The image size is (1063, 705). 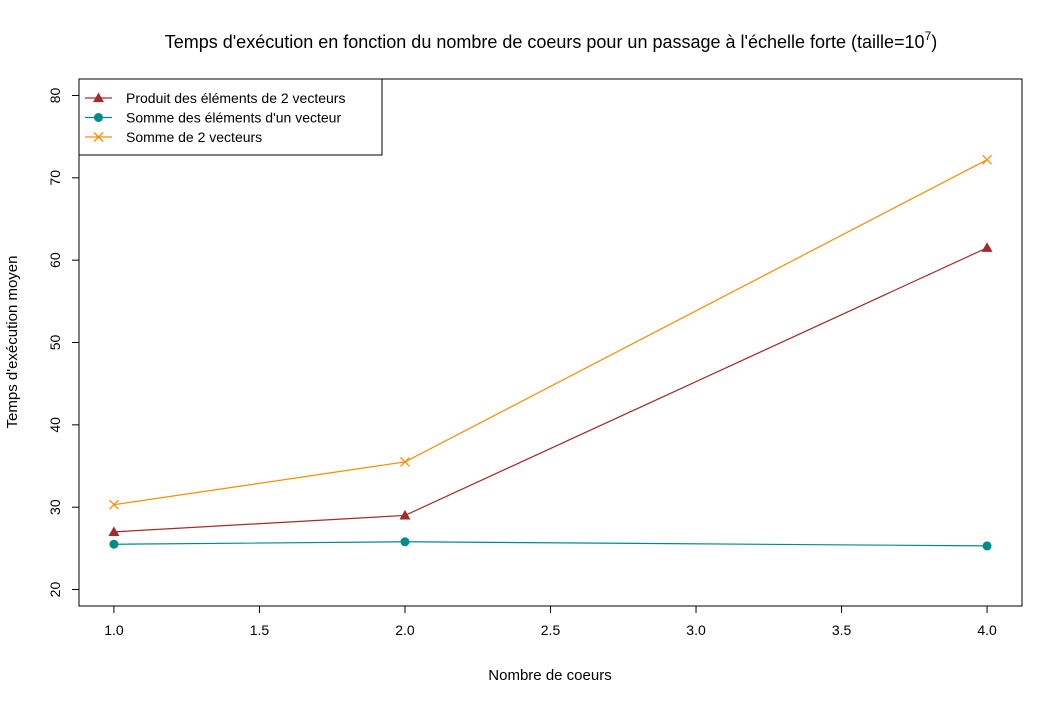 What do you see at coordinates (233, 118) in the screenshot?
I see `legend-label: Somme des éléments d'un vecteur` at bounding box center [233, 118].